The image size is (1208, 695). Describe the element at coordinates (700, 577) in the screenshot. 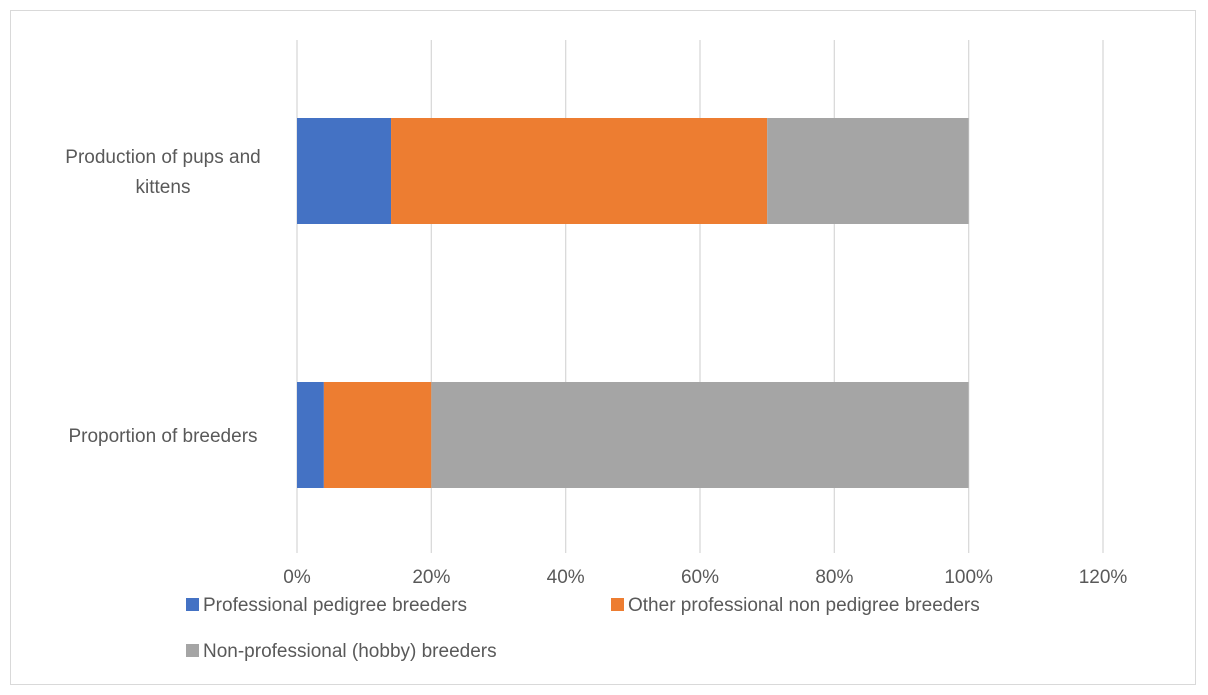

I see `x-tick-label: 60%` at that location.